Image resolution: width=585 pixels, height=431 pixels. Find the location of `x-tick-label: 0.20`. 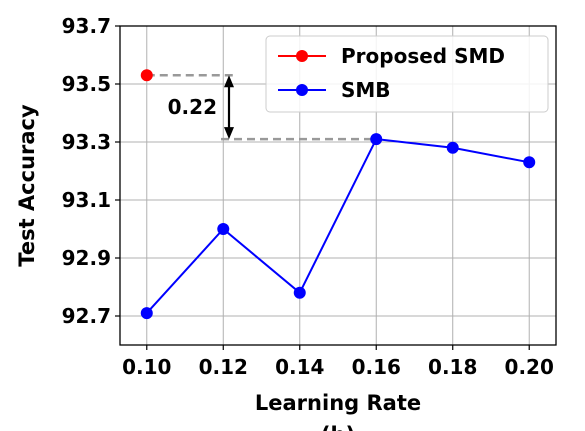

x-tick-label: 0.20 is located at coordinates (529, 367).